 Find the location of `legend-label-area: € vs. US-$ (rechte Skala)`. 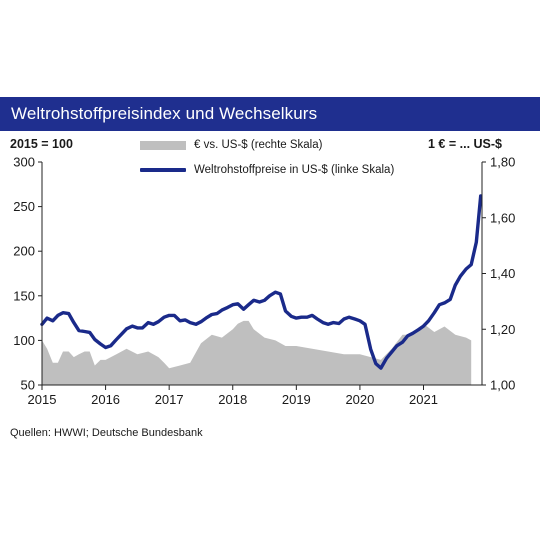

legend-label-area: € vs. US-$ (rechte Skala) is located at coordinates (258, 145).